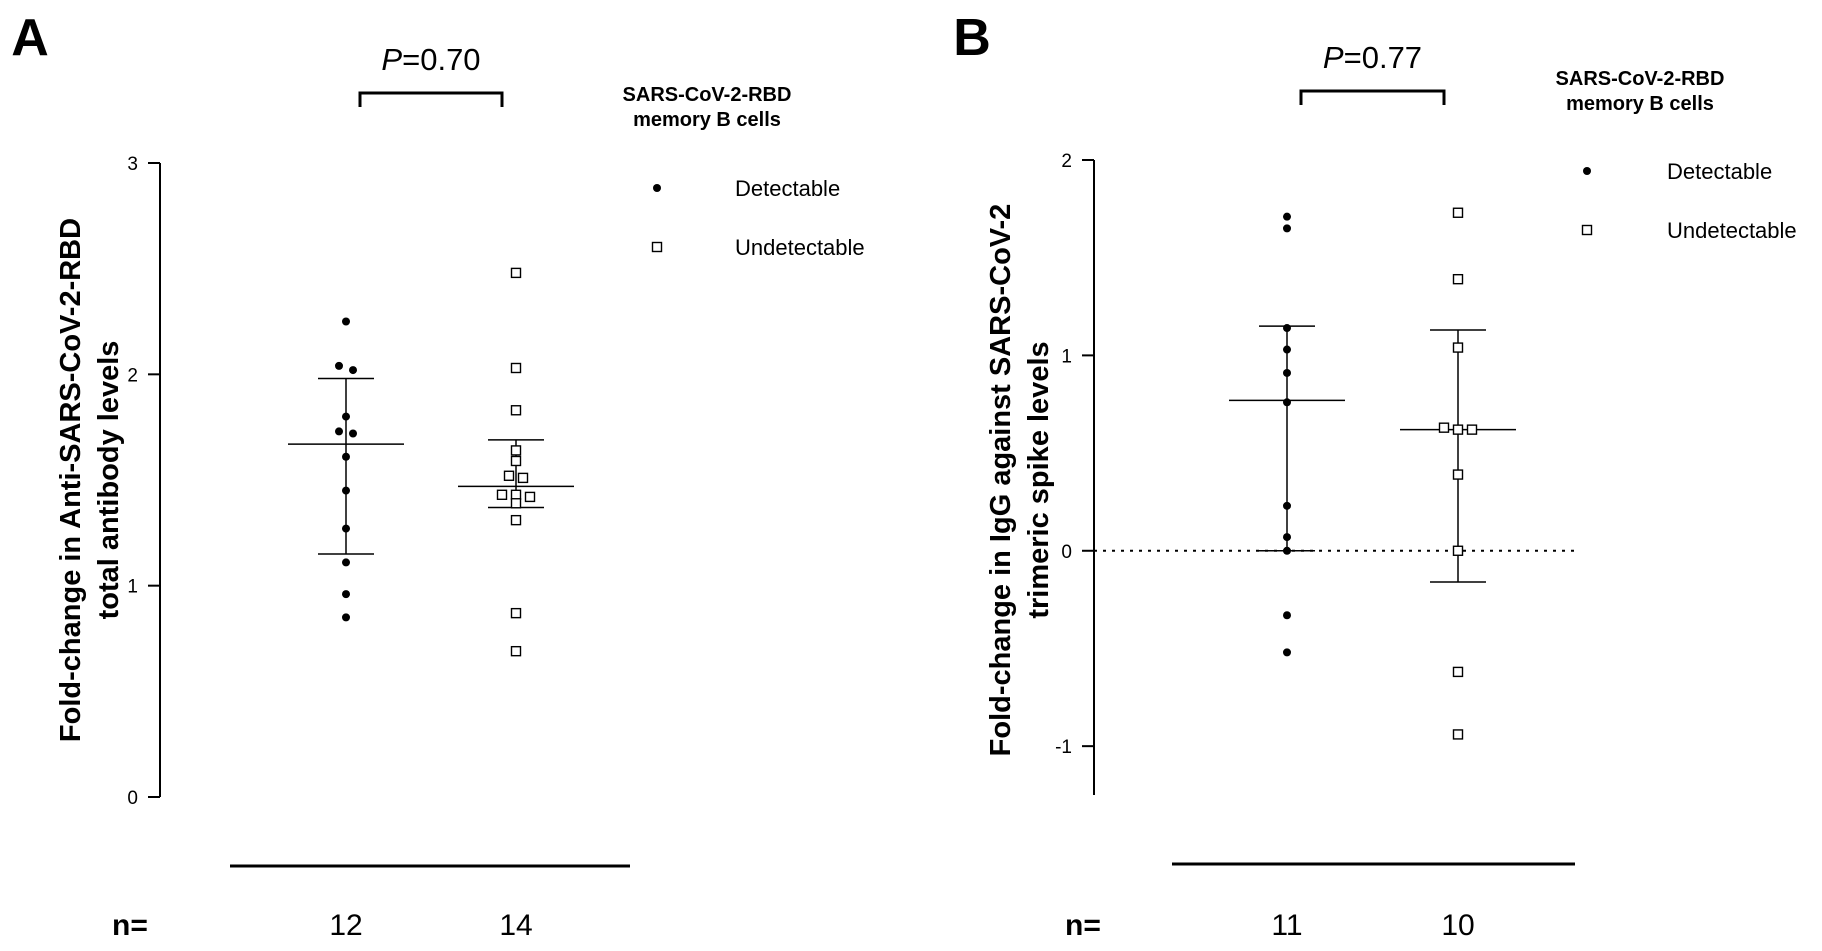 This screenshot has height=951, width=1822. Describe the element at coordinates (441, 59) in the screenshot. I see `p-value-number: =0.70` at that location.